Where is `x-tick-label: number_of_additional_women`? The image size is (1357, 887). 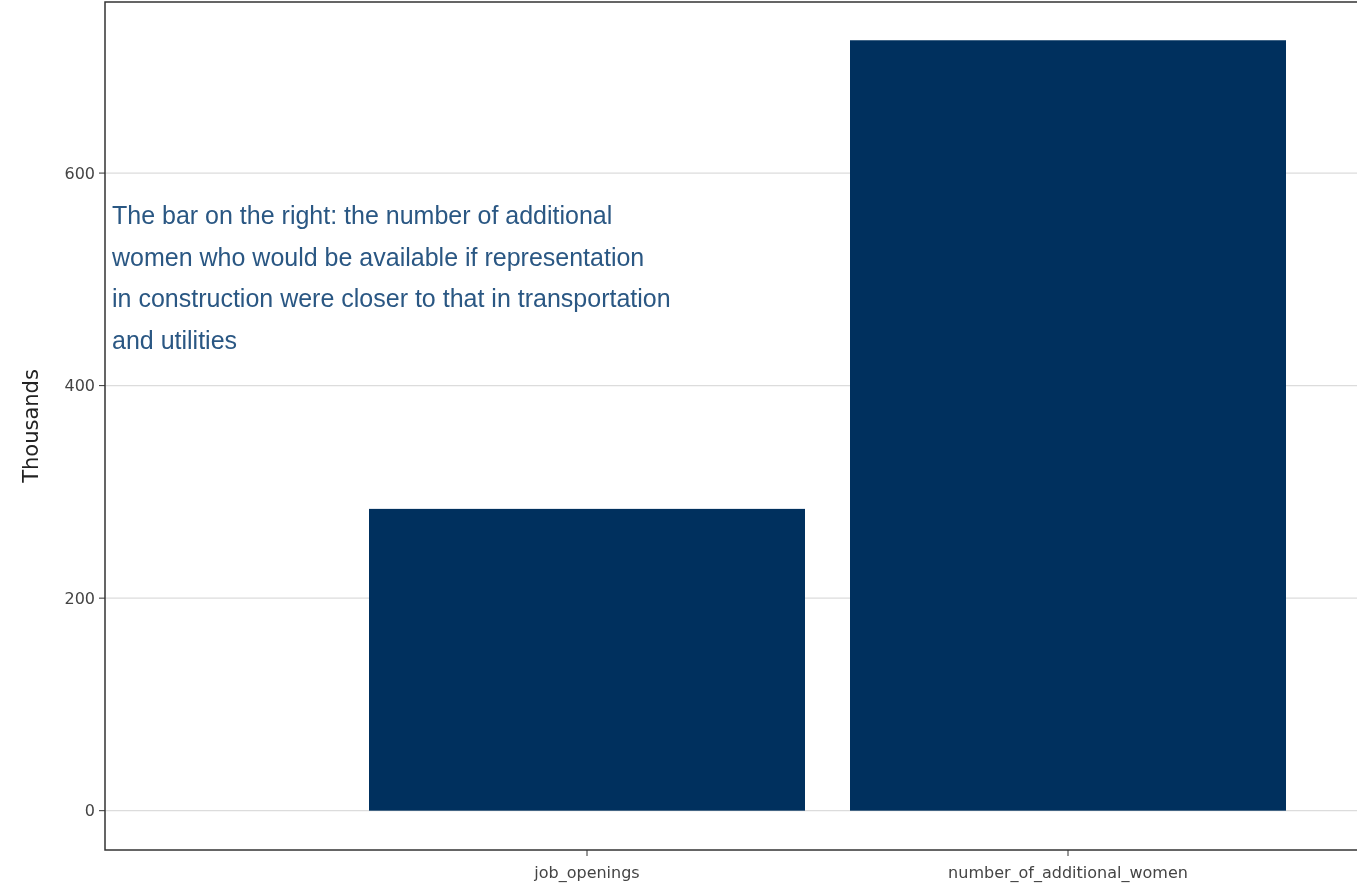 x-tick-label: number_of_additional_women is located at coordinates (1068, 873).